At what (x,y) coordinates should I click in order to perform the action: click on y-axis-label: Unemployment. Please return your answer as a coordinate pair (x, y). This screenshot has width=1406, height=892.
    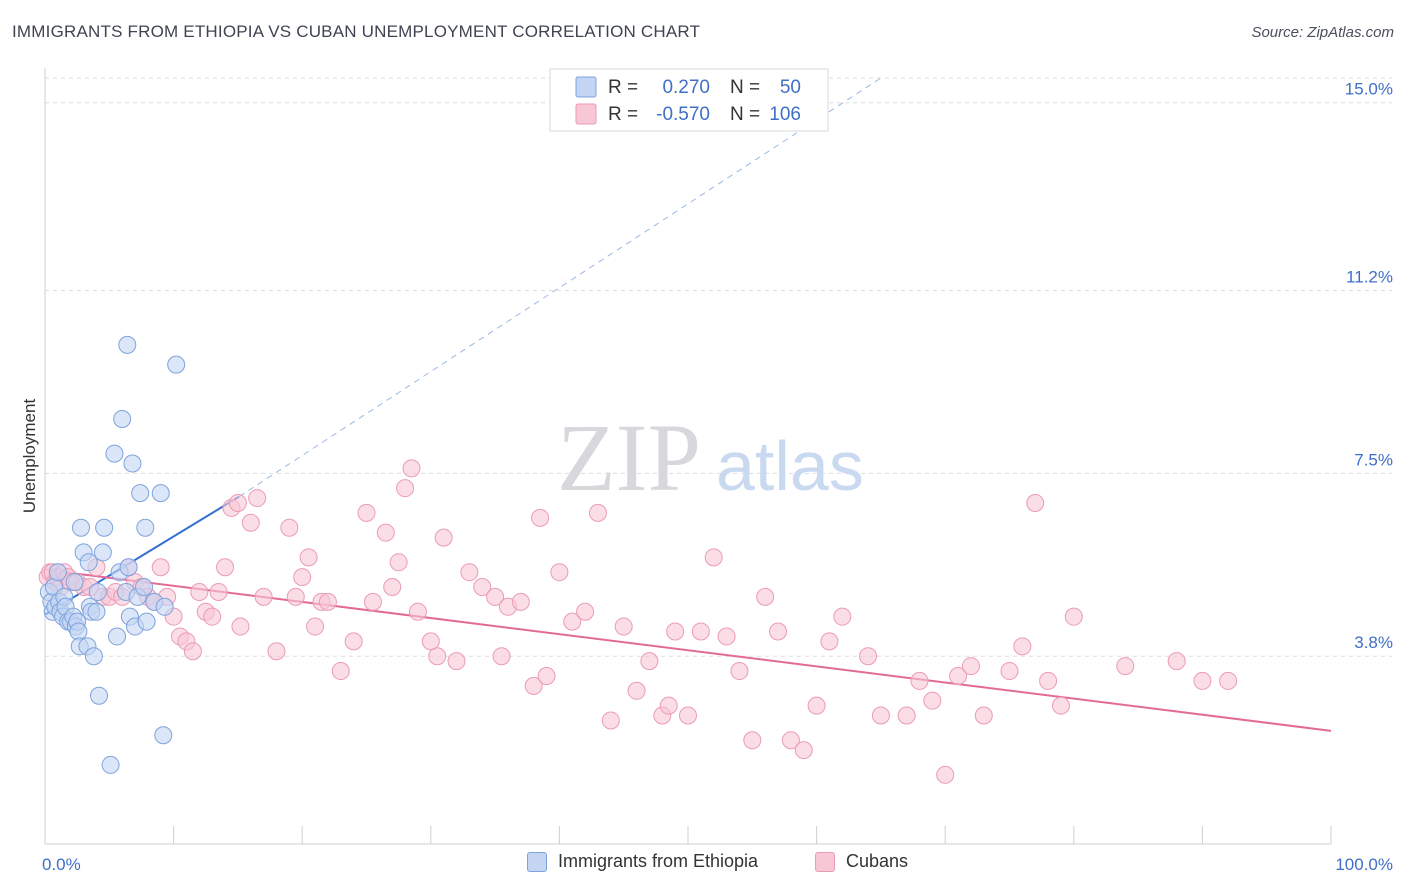
    Looking at the image, I should click on (29, 456).